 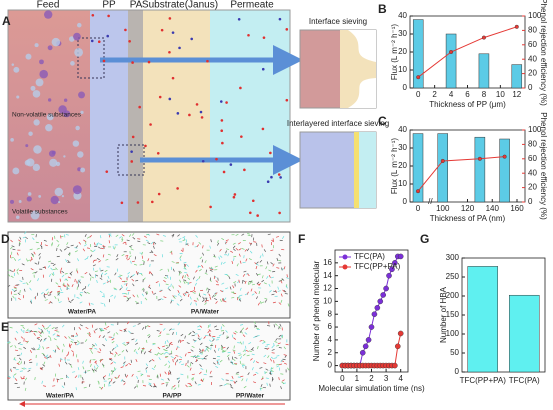 What do you see at coordinates (443, 208) in the screenshot?
I see `x-tick-label: 100` at bounding box center [443, 208].